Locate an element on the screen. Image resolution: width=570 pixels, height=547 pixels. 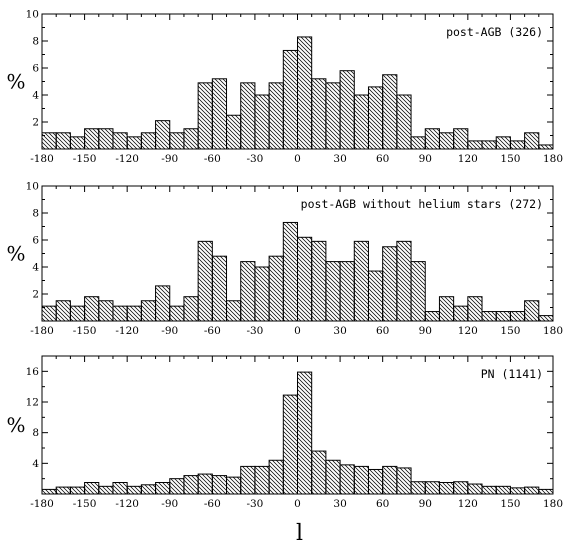
x-tick-label: -60 is located at coordinates (212, 331).